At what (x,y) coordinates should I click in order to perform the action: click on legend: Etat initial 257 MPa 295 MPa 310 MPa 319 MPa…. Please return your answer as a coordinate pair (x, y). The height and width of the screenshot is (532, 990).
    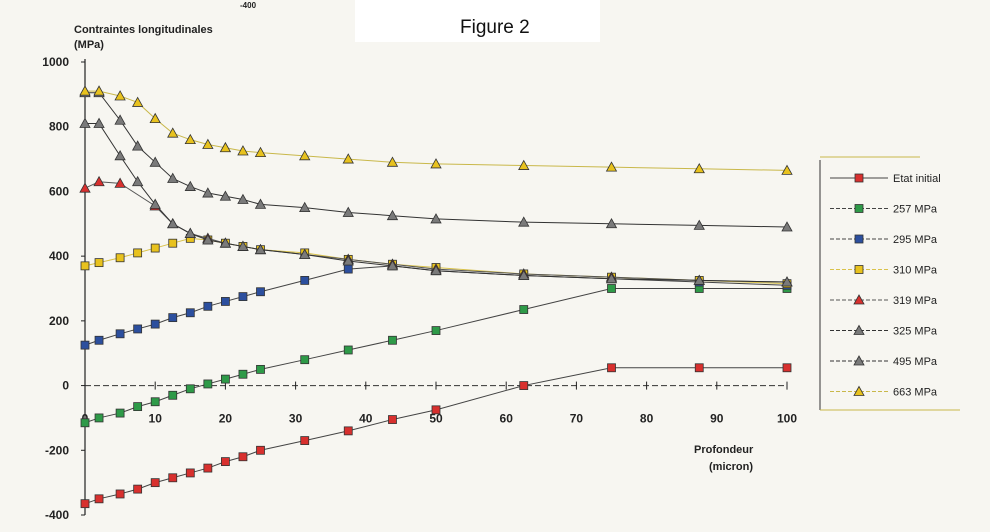
    Looking at the image, I should click on (889, 283).